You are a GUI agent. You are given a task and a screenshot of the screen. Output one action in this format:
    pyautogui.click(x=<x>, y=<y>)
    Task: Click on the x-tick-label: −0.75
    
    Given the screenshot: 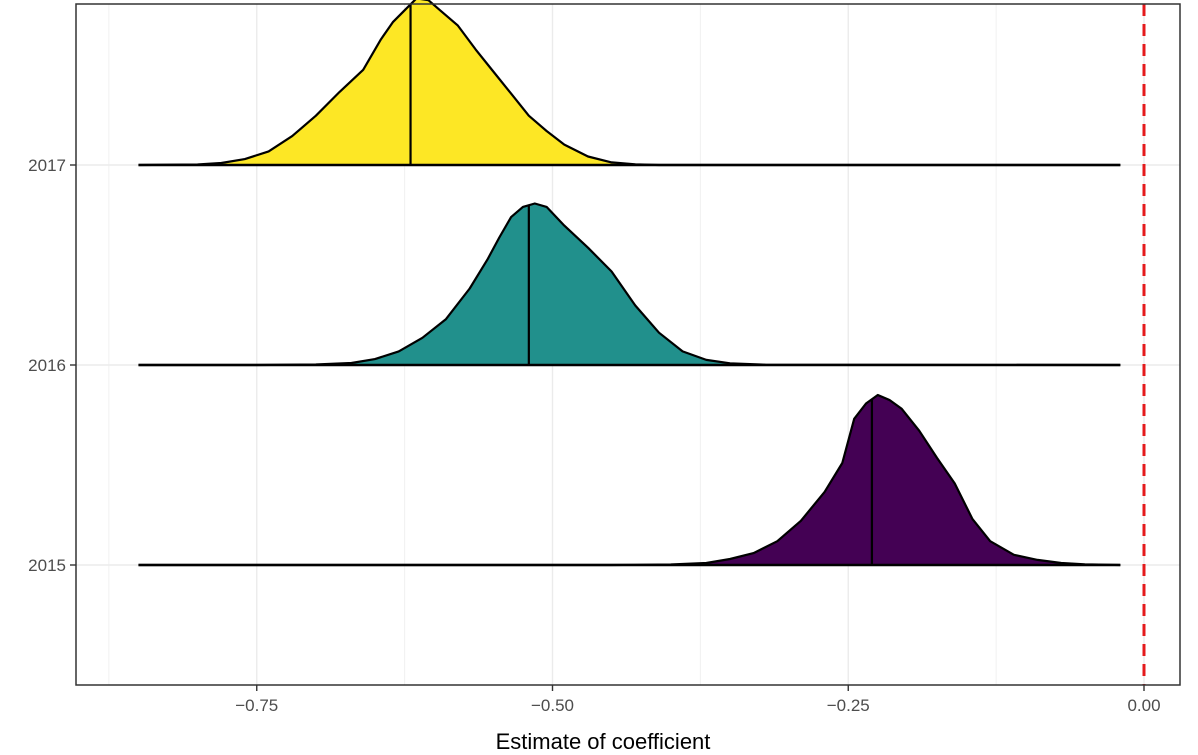 What is the action you would take?
    pyautogui.click(x=256, y=705)
    